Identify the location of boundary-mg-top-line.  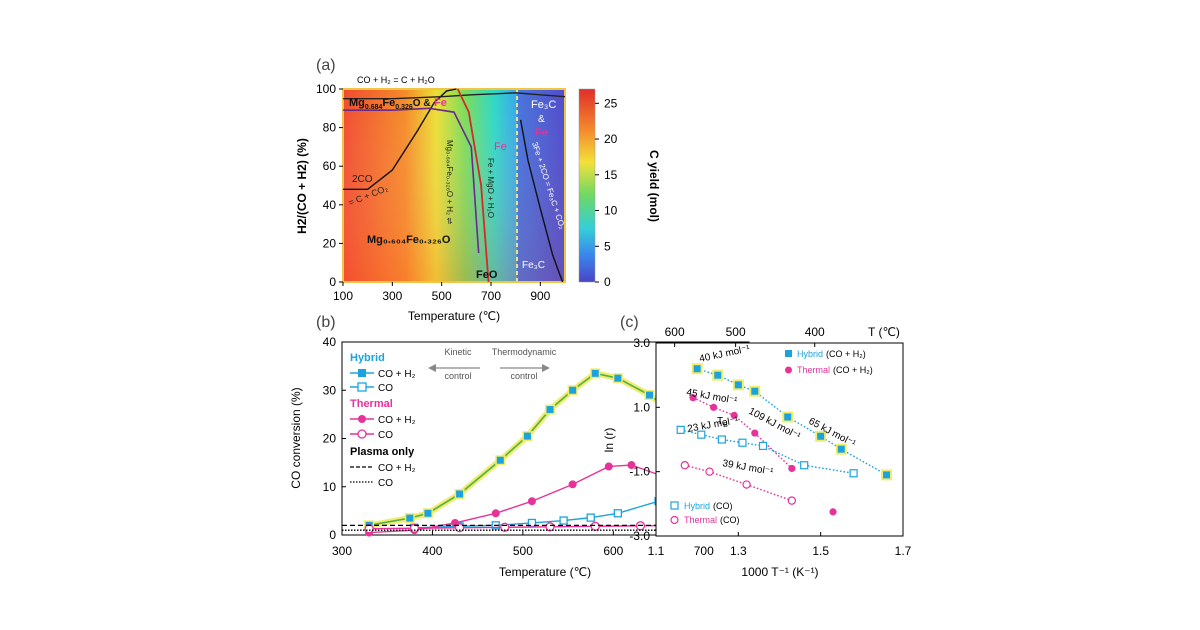
(454, 96).